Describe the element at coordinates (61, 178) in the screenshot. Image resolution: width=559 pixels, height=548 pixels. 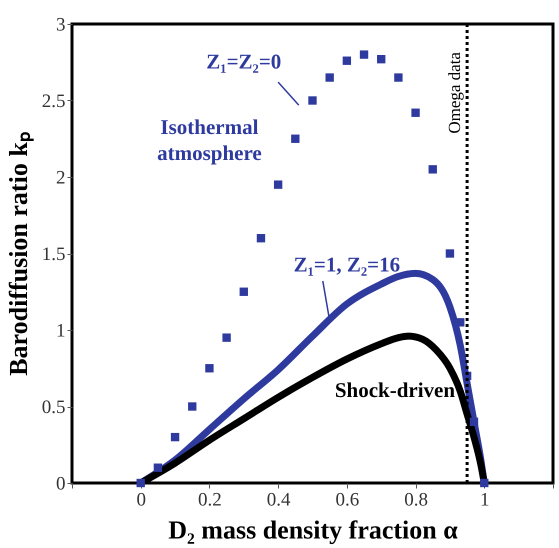
I see `y-tick-label: 2` at that location.